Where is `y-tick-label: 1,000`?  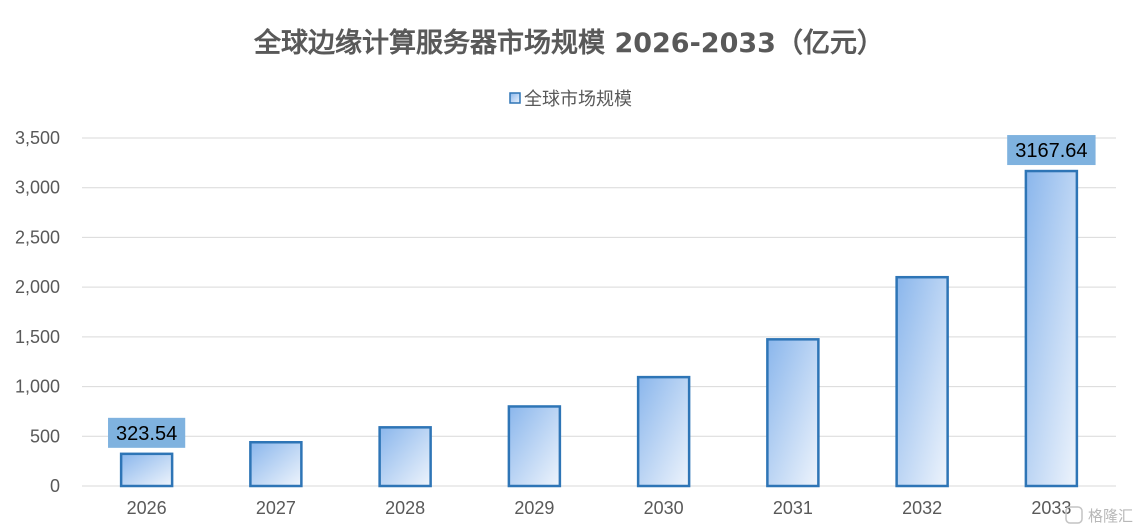
y-tick-label: 1,000 is located at coordinates (37, 387).